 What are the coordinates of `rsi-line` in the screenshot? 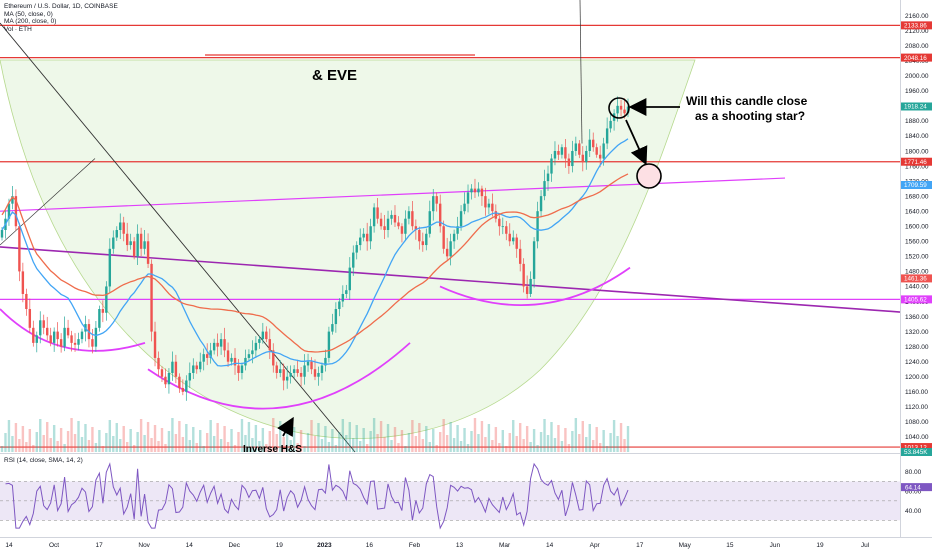 It's located at (317, 496).